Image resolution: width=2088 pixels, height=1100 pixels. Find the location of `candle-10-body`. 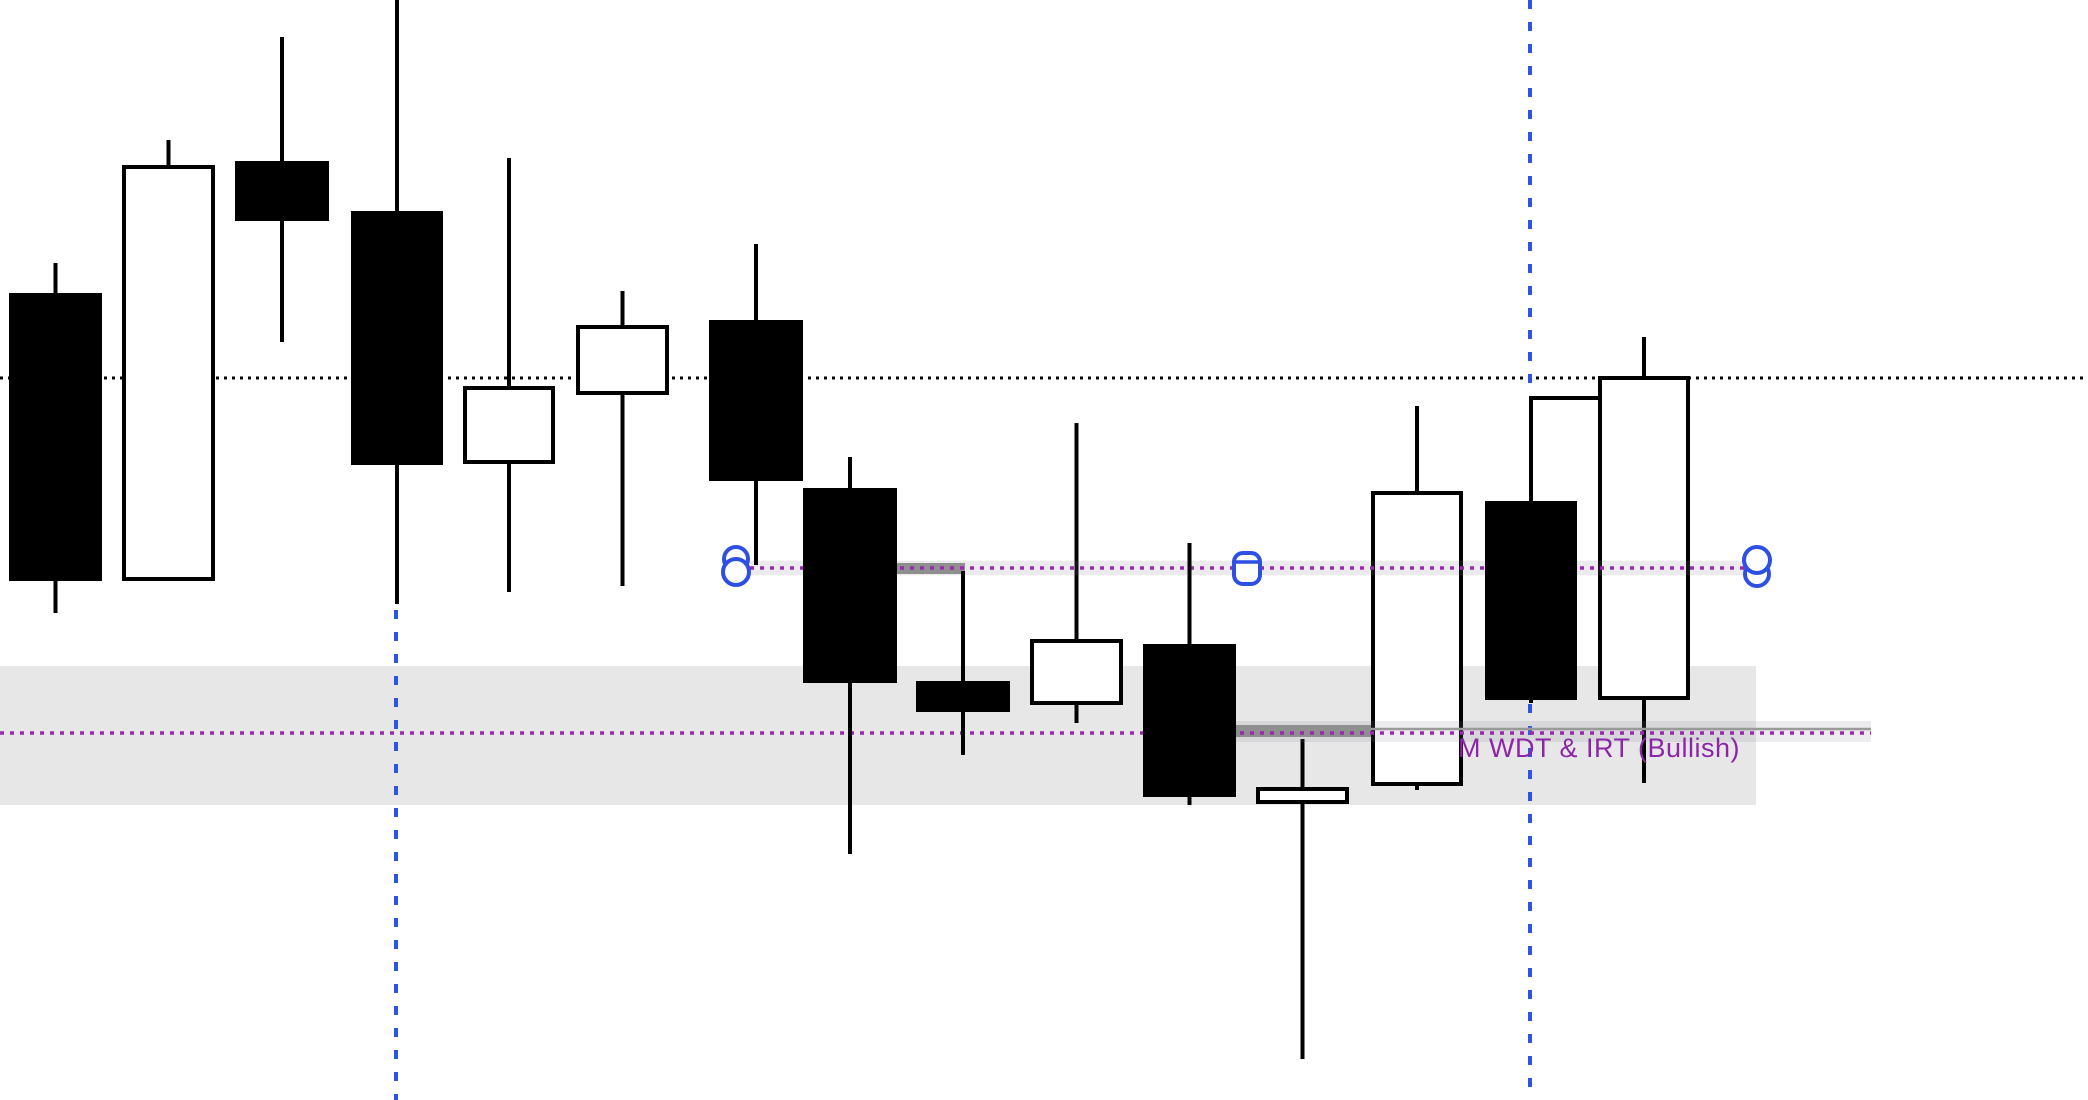

candle-10-body is located at coordinates (1076, 672).